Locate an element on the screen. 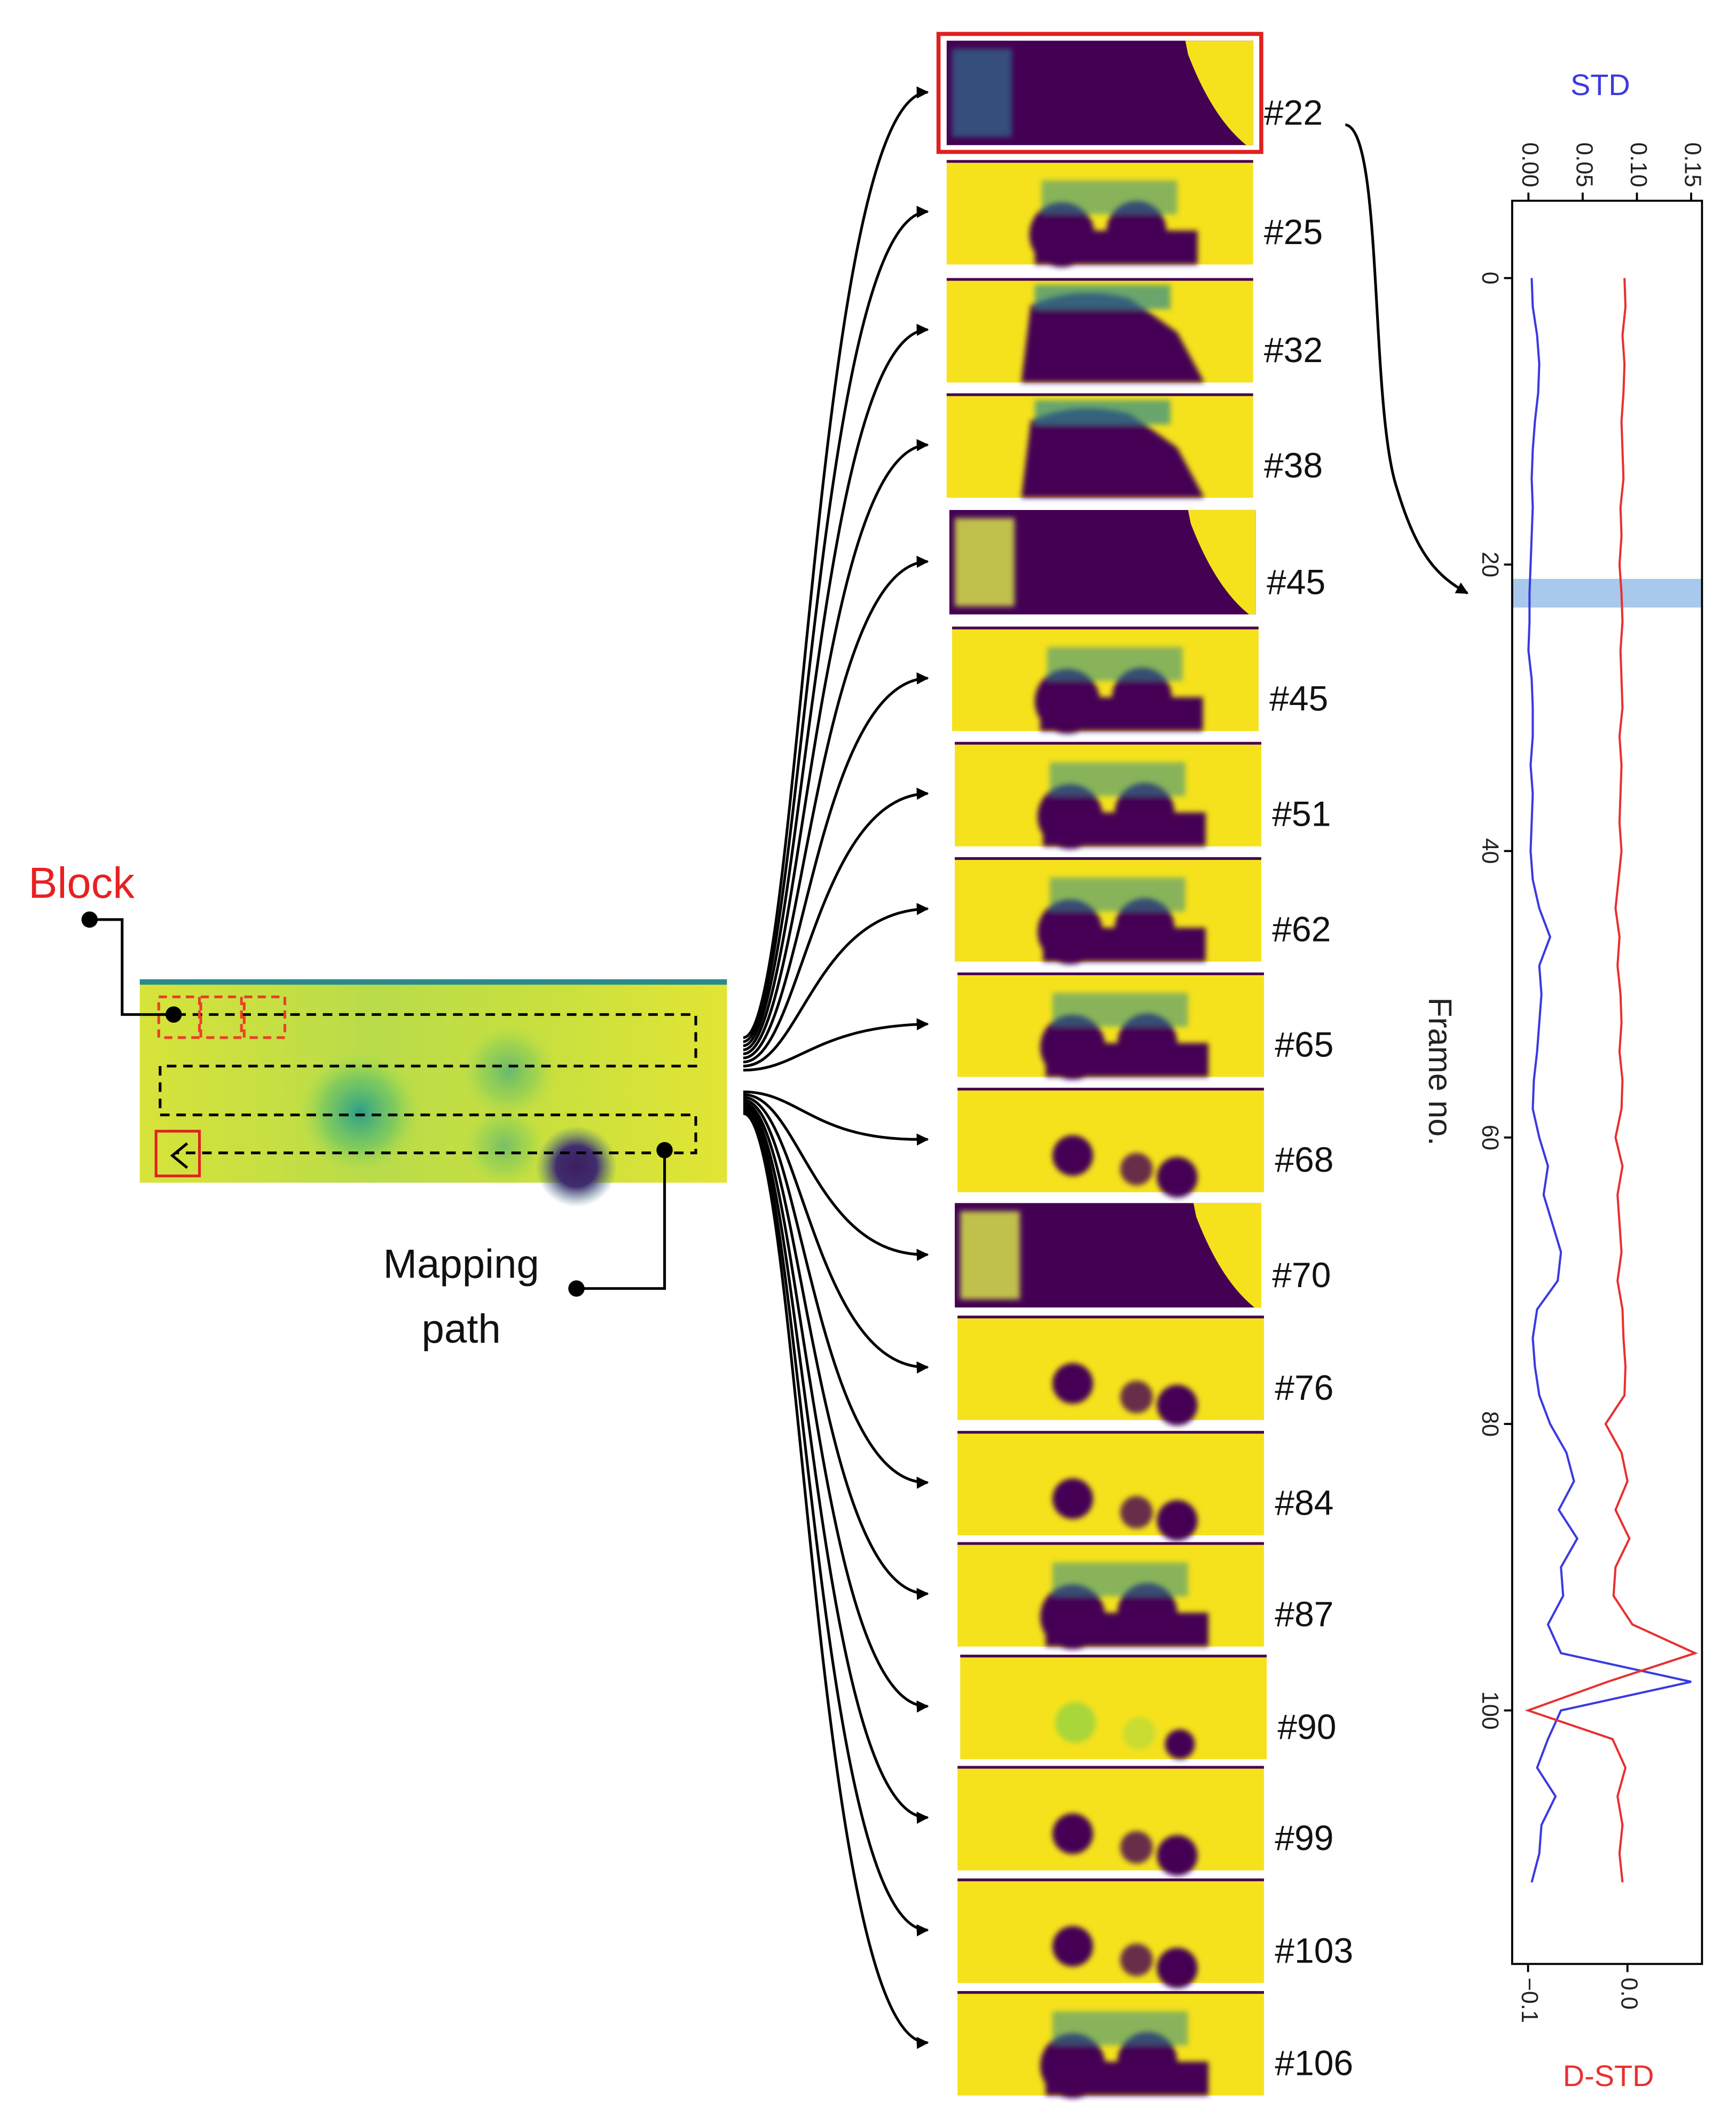  frame-label: #62 is located at coordinates (1301, 929).